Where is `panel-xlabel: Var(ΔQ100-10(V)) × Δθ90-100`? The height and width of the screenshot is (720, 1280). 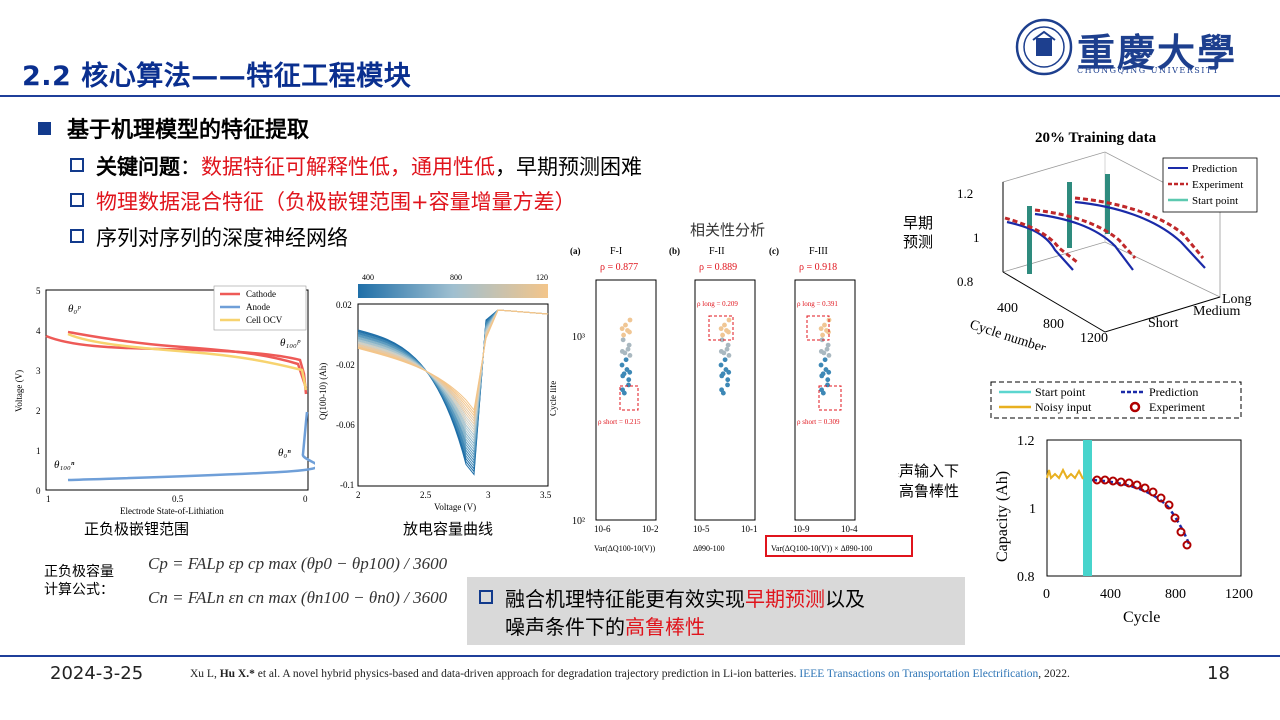 panel-xlabel: Var(ΔQ100-10(V)) × Δθ90-100 is located at coordinates (821, 548).